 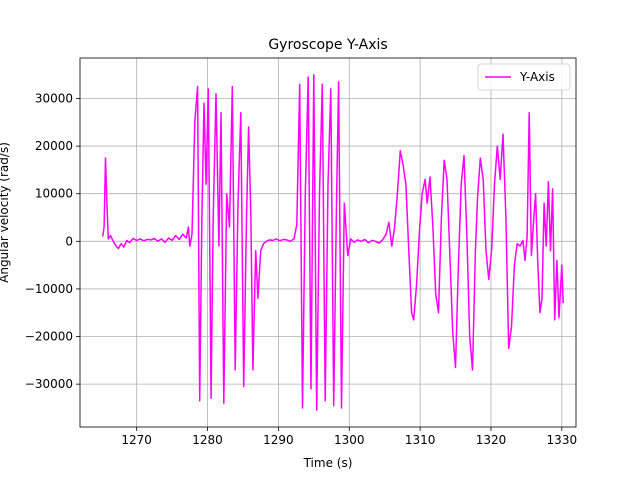 I want to click on x-axis-label: Time (s), so click(x=328, y=463).